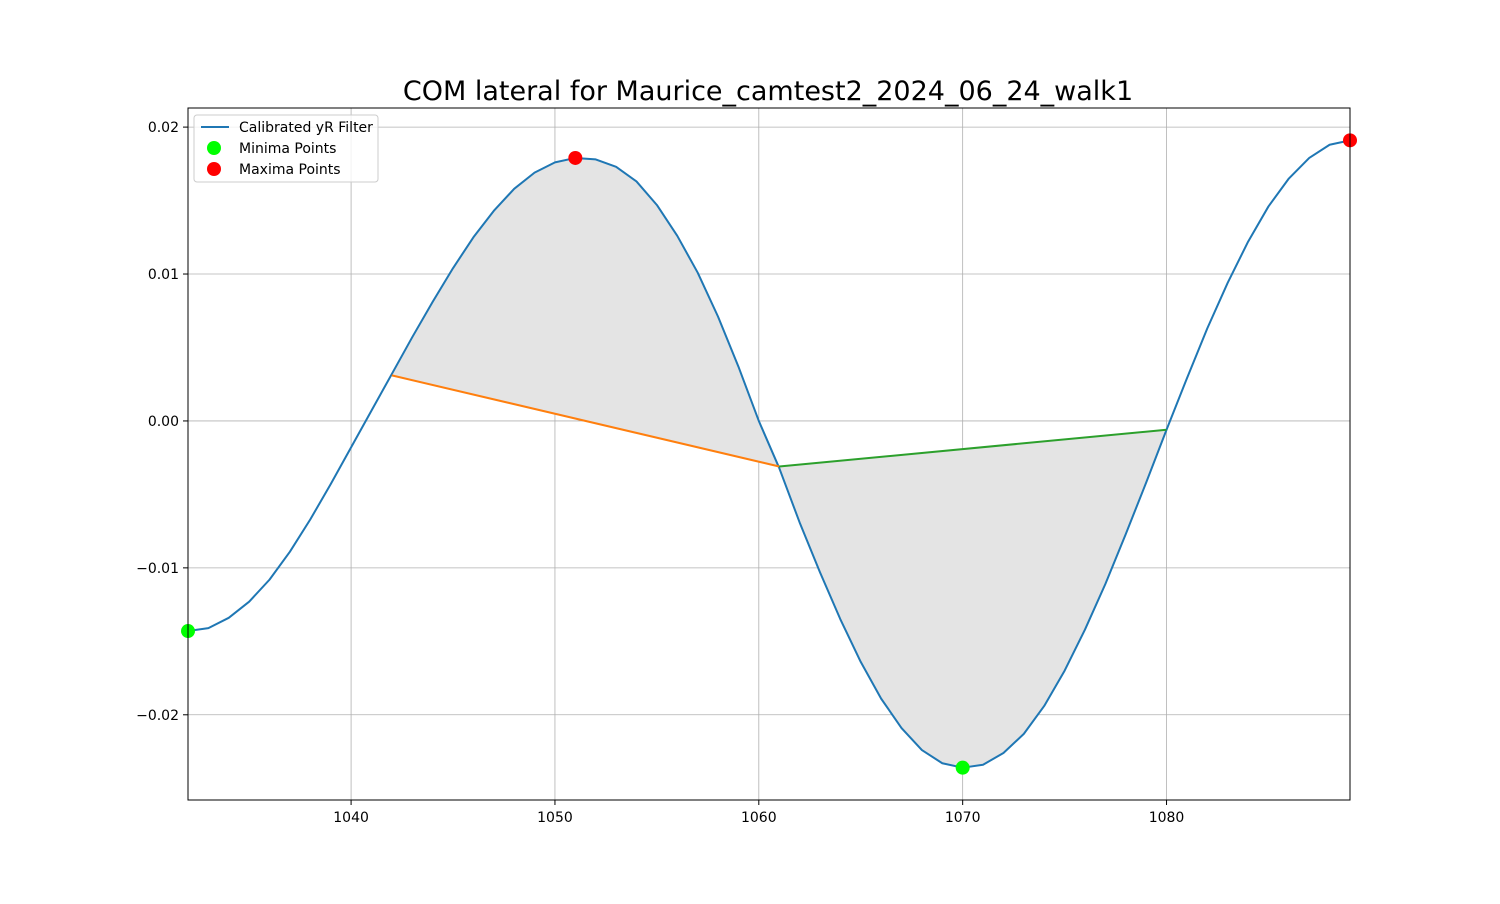  What do you see at coordinates (1167, 818) in the screenshot?
I see `x-tick-label: 1080` at bounding box center [1167, 818].